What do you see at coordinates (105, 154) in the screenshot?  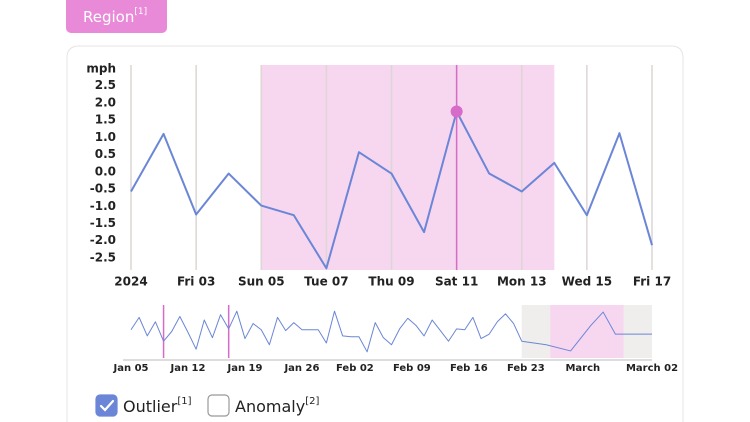 I see `y-tick-label: 0.5` at bounding box center [105, 154].